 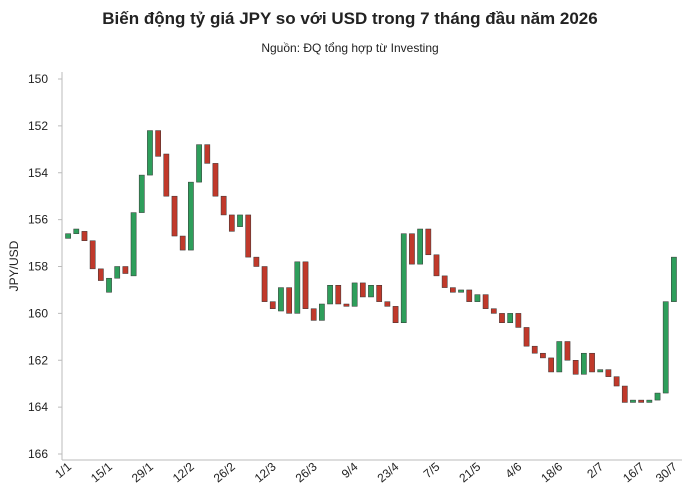 What do you see at coordinates (633, 472) in the screenshot?
I see `x-tick-label: 16/7` at bounding box center [633, 472].